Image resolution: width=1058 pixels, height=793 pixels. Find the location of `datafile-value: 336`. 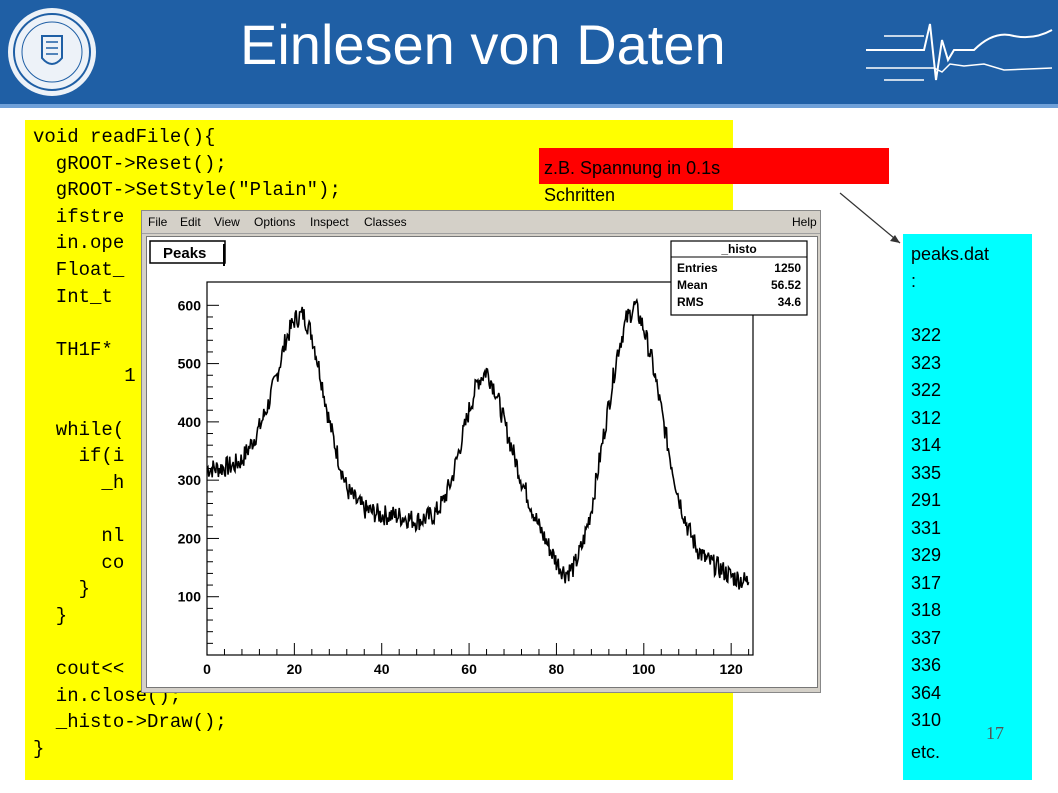

datafile-value: 336 is located at coordinates (926, 665).